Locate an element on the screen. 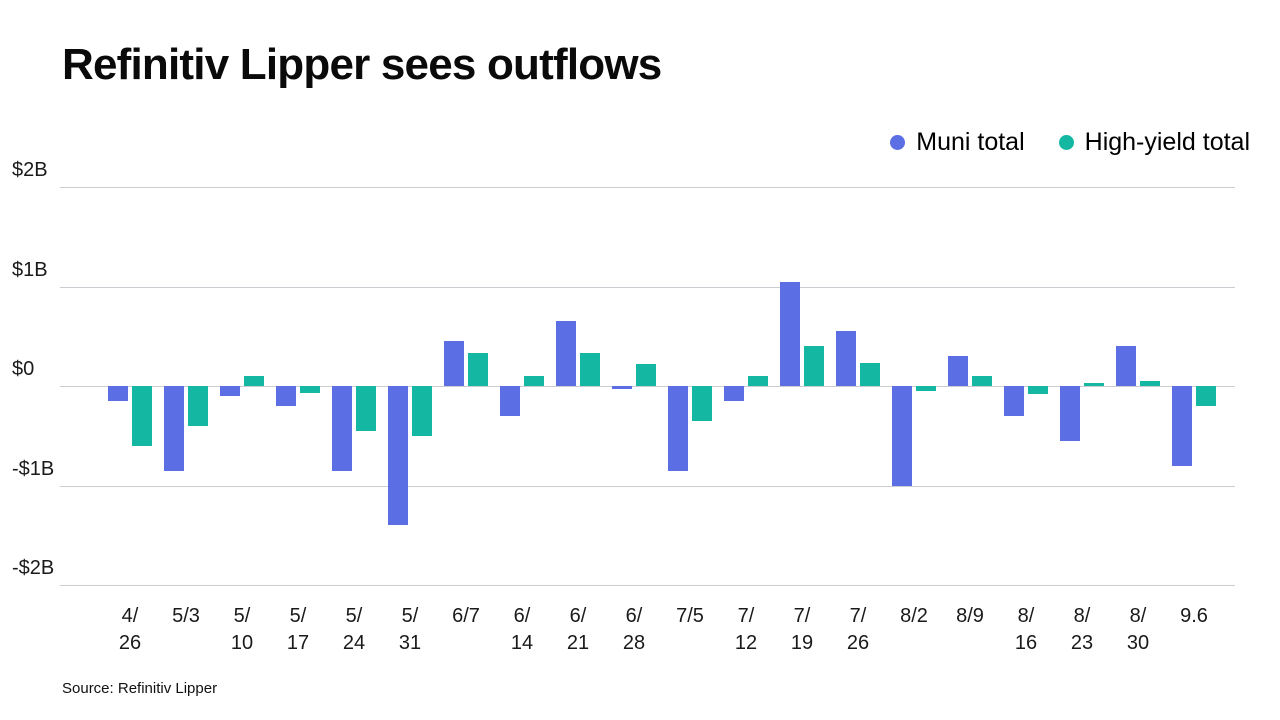  x-tick-label: 5/3 is located at coordinates (186, 616).